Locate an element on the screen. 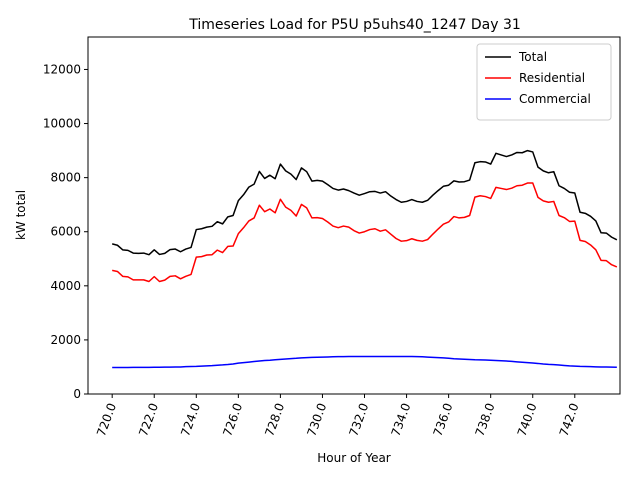  y-tick-label: 10000 is located at coordinates (62, 124).